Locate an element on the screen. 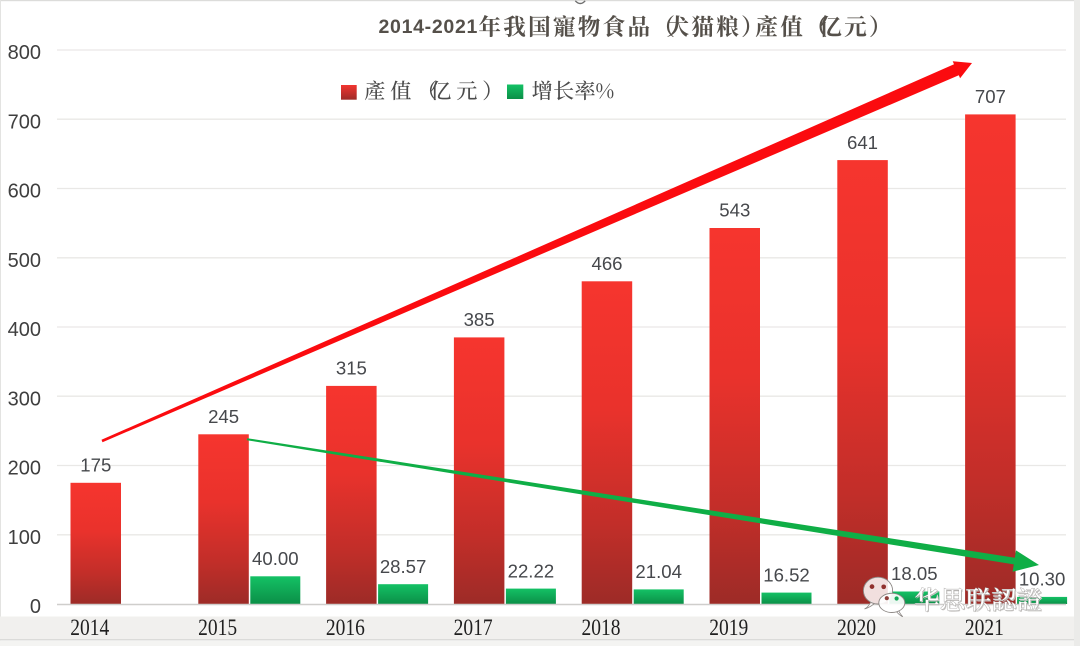  svg-text: 0 is located at coordinates (35, 607).